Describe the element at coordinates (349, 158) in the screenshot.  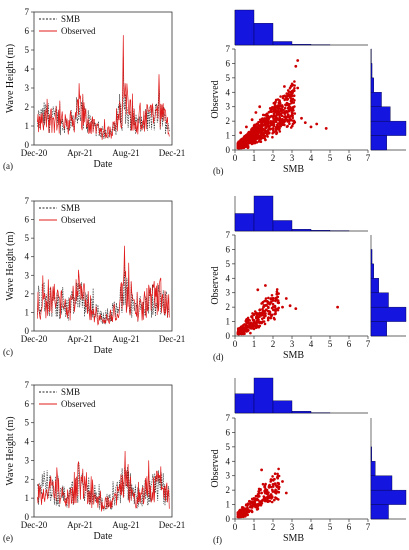
I see `scatter-1-x-tick-label: 6` at that location.